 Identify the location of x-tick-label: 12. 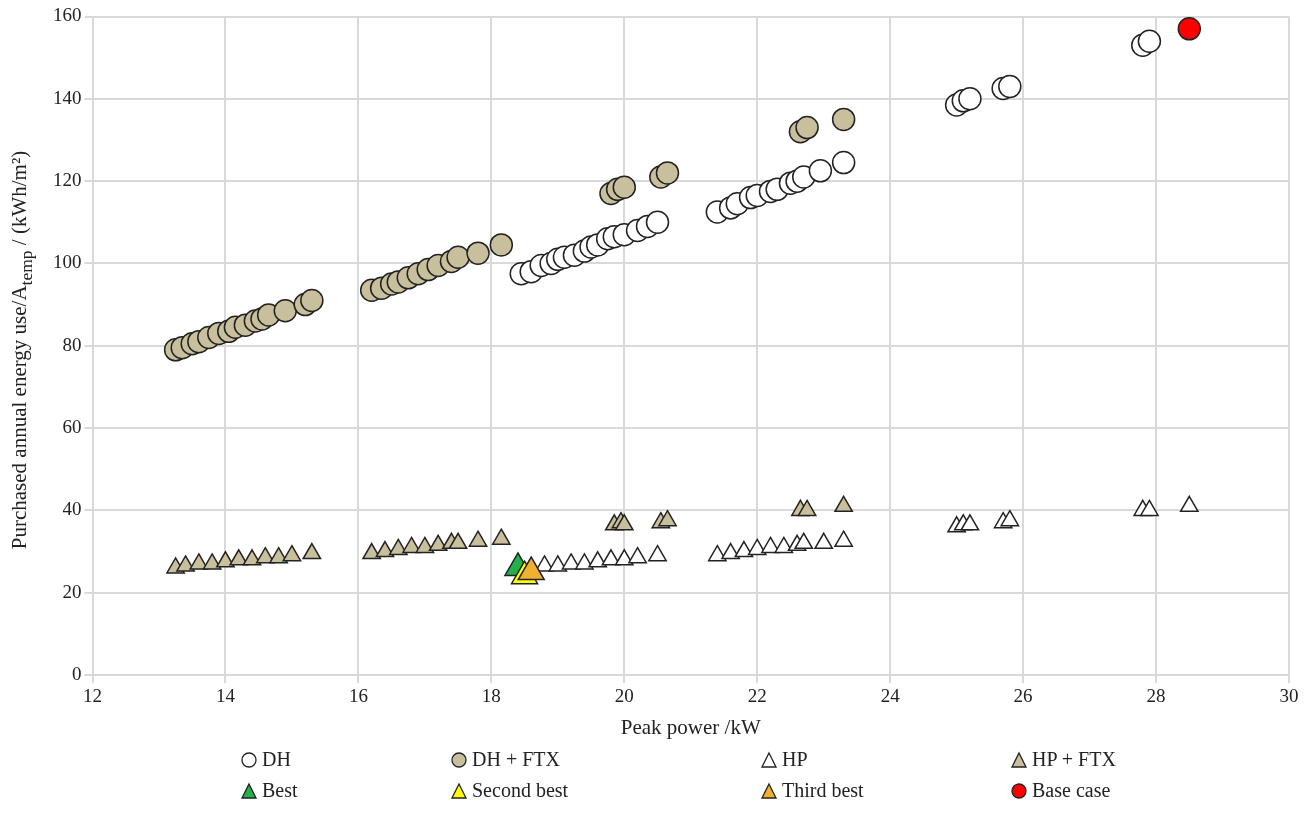
(92, 696).